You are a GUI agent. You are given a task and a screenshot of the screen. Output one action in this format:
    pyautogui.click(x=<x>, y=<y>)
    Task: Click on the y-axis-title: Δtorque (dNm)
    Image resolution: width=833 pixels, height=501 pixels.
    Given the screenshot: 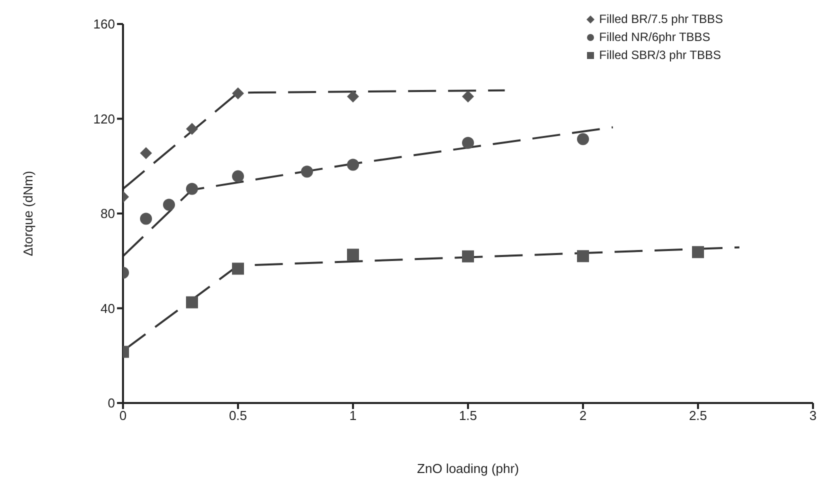 What is the action you would take?
    pyautogui.click(x=28, y=213)
    